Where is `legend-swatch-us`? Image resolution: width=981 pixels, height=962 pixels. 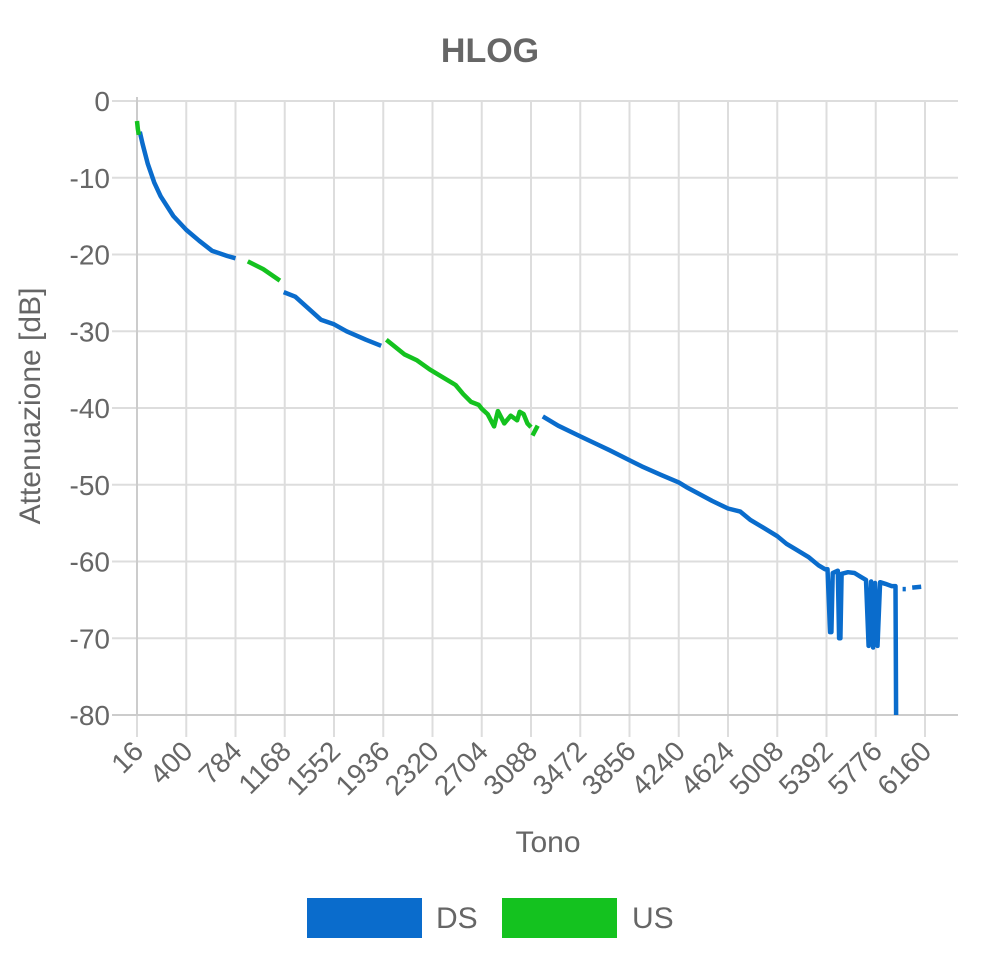
legend-swatch-us is located at coordinates (559, 918).